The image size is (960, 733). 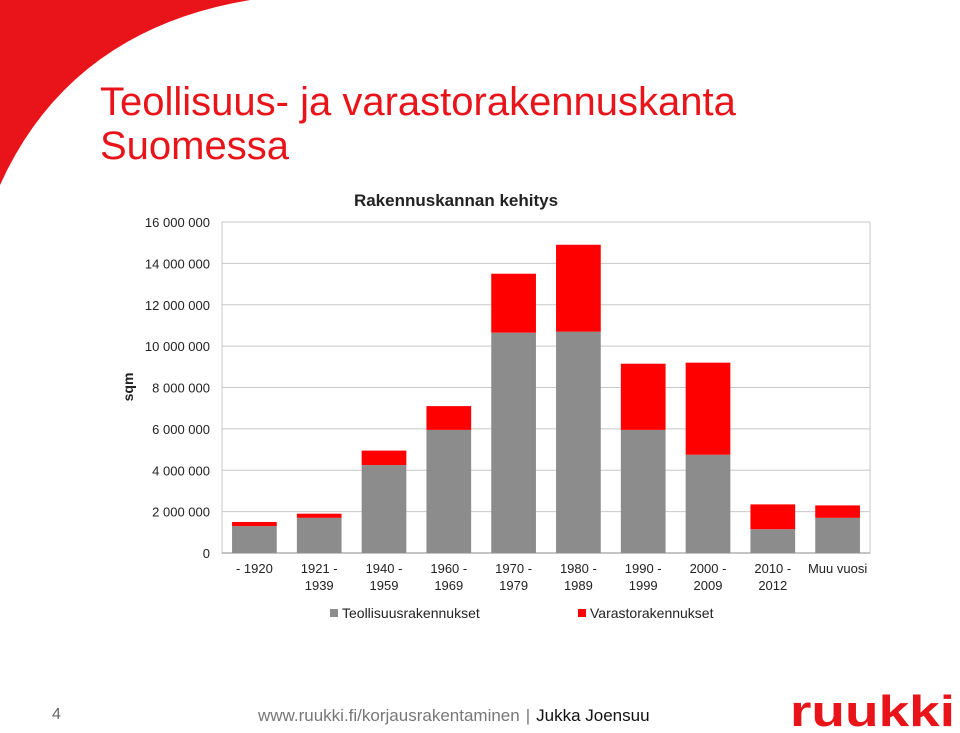 What do you see at coordinates (319, 577) in the screenshot?
I see `x-tick-label: 1921 - 1939` at bounding box center [319, 577].